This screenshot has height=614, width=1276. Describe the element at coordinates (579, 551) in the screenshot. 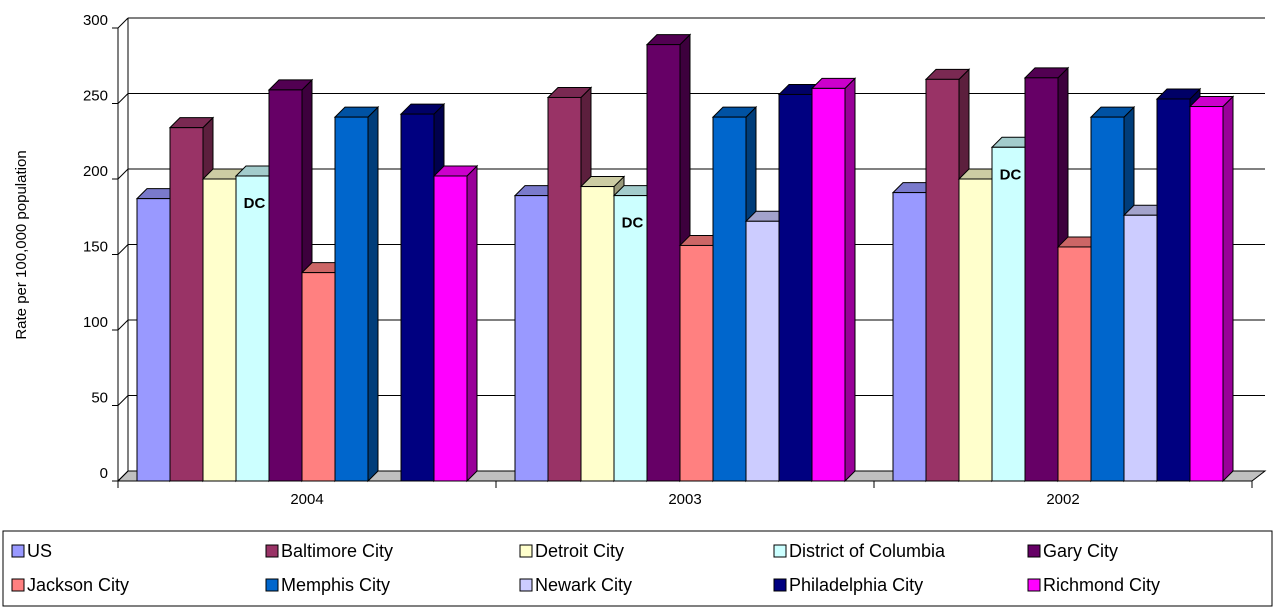

I see `legend-label: Detroit City` at that location.